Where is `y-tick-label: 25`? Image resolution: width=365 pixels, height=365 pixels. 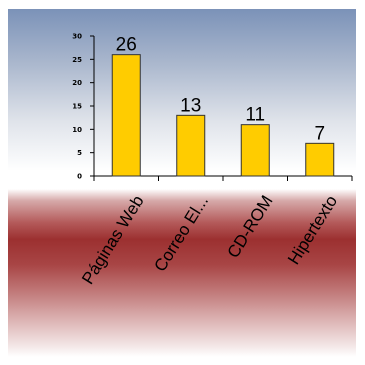
y-tick-label: 25 is located at coordinates (77, 60).